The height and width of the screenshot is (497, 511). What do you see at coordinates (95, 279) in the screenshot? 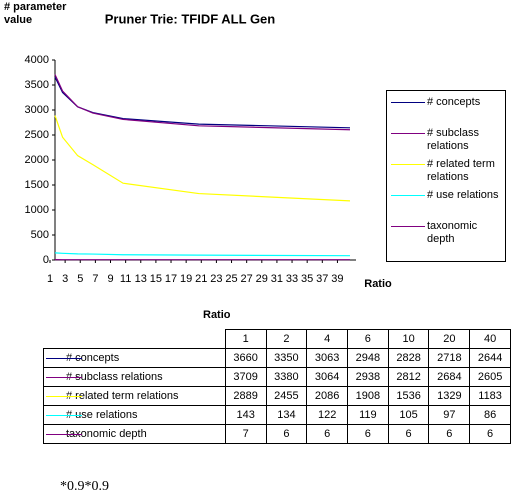
I see `x-tick-label: 7` at bounding box center [95, 279].